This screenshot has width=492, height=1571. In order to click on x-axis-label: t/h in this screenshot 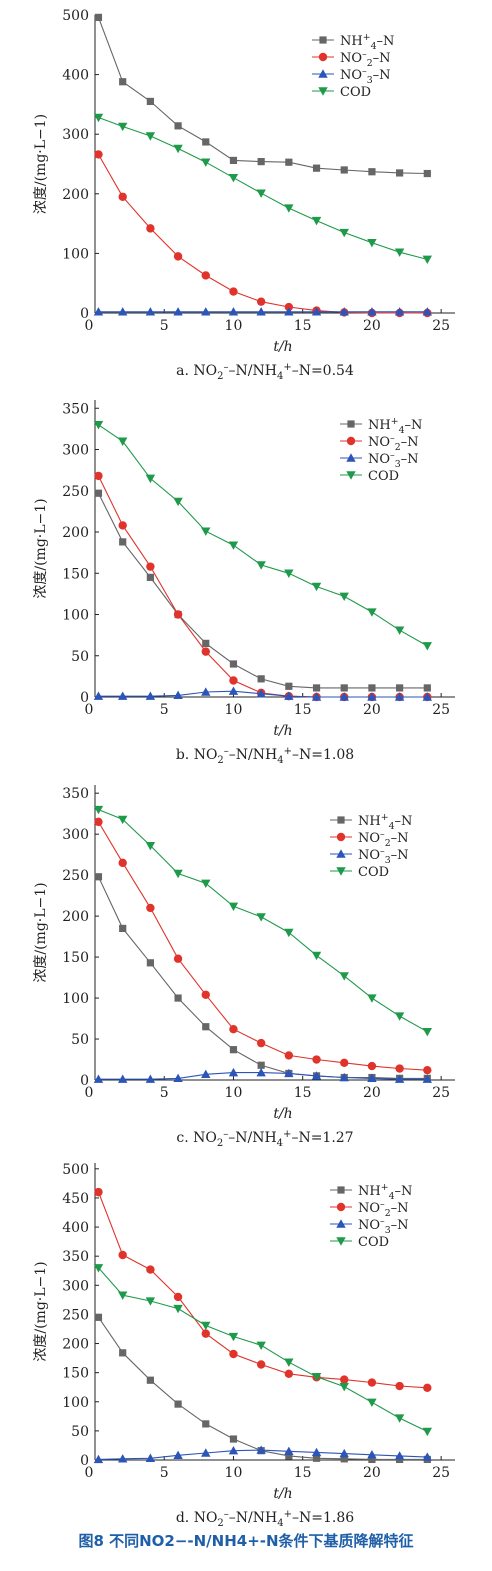, I will do `click(282, 731)`.